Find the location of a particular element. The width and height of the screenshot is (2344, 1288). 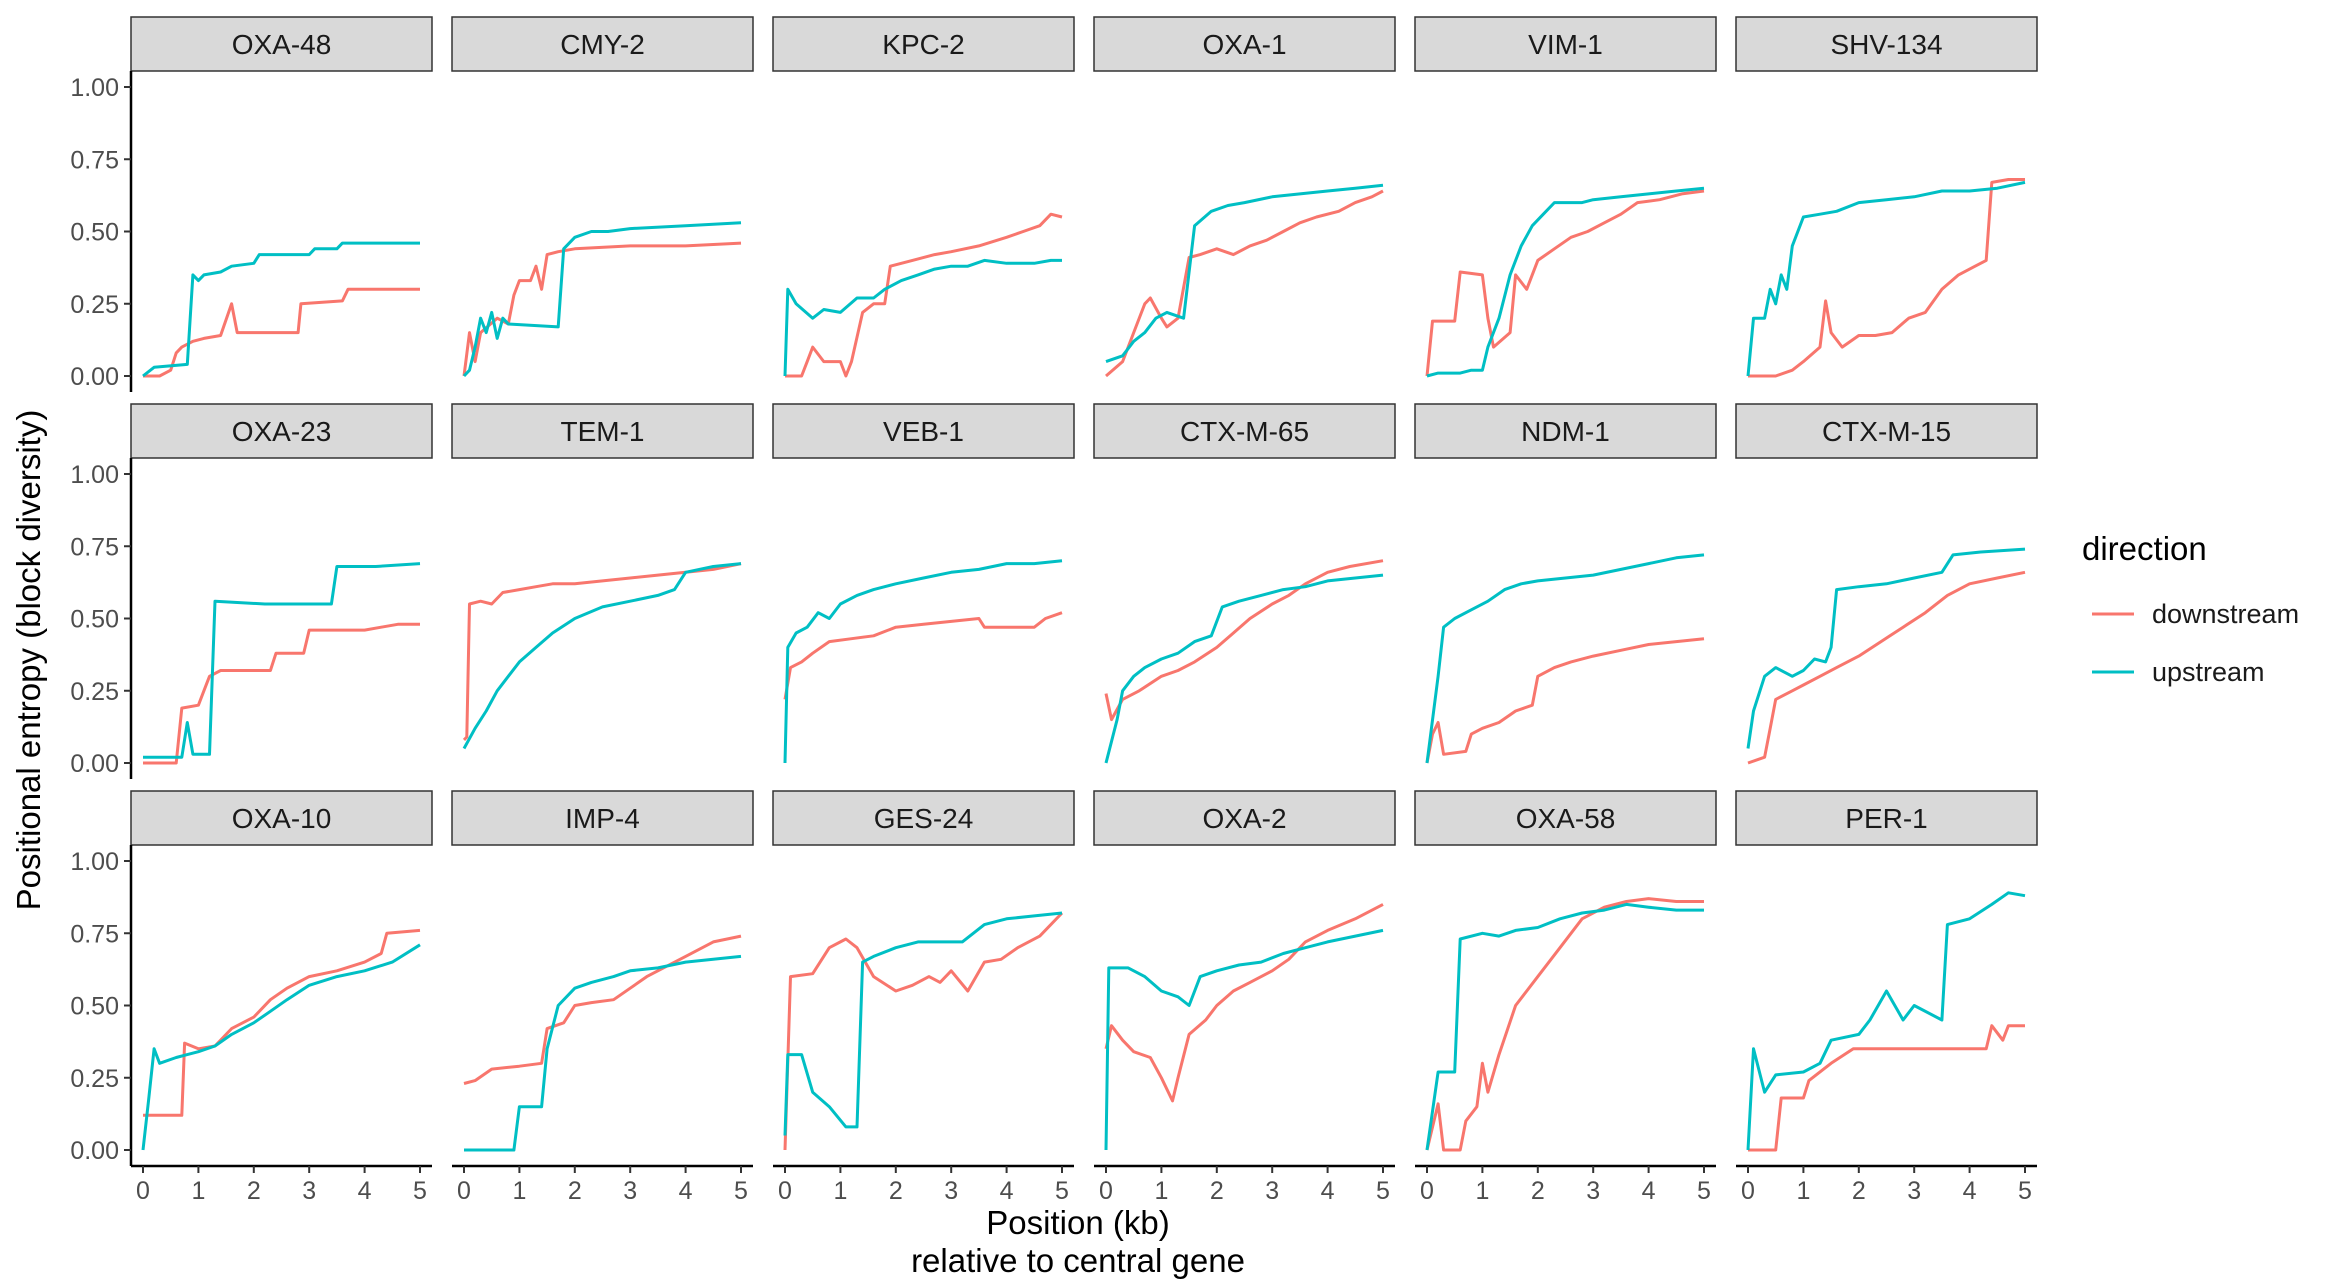

facet-label: OXA-58 is located at coordinates (1566, 818).